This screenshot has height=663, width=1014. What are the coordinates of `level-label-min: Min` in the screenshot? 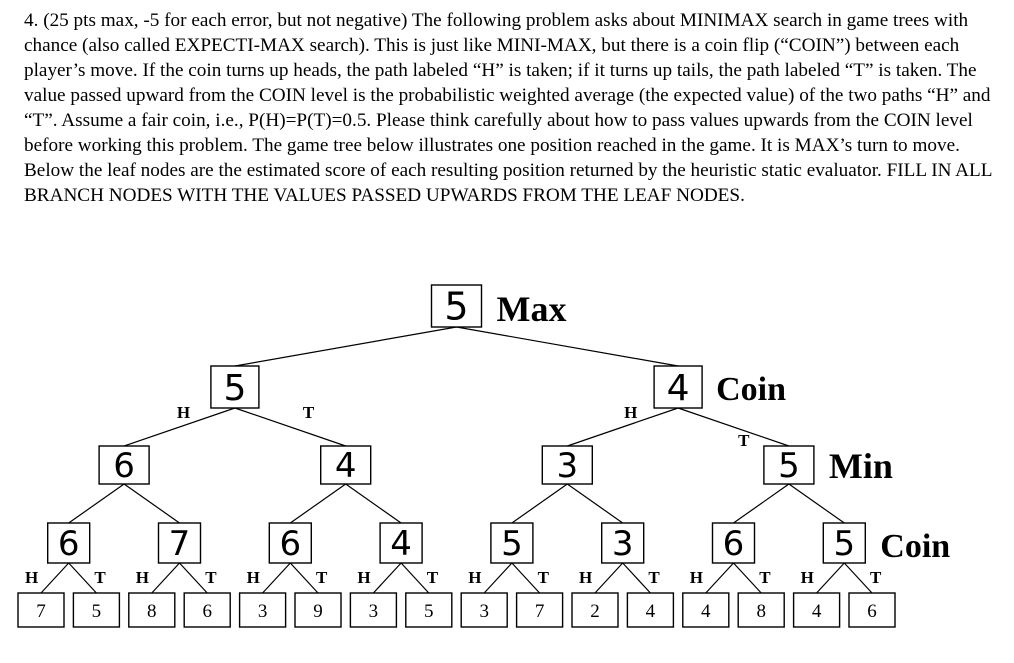 It's located at (861, 466).